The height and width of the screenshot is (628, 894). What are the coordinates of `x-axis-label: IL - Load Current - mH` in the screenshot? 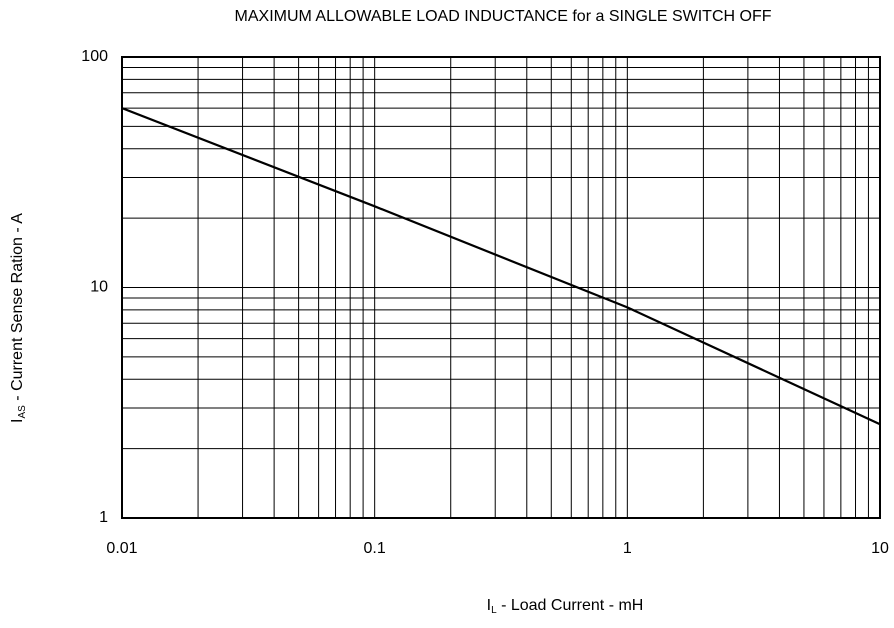 It's located at (565, 606).